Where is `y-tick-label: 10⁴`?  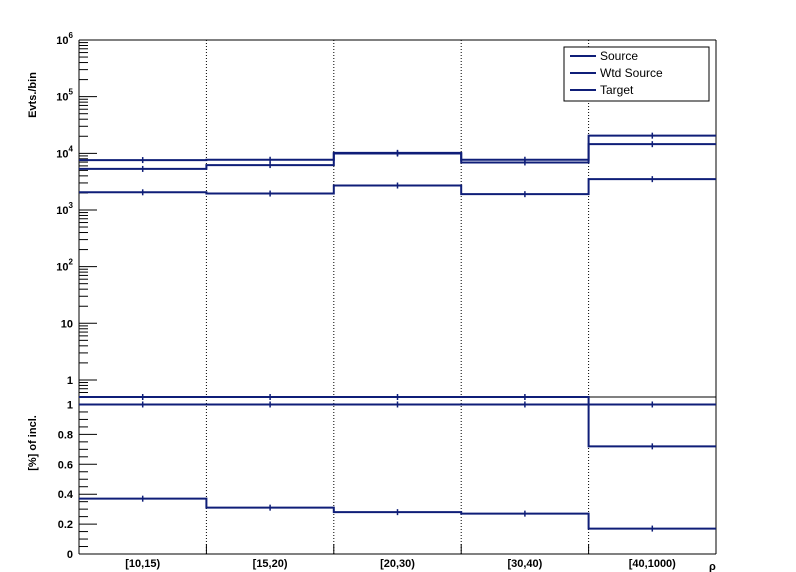
y-tick-label: 10⁴ is located at coordinates (64, 152).